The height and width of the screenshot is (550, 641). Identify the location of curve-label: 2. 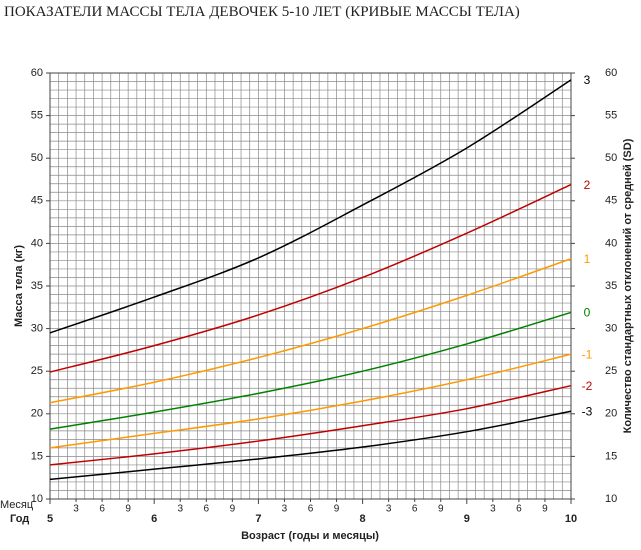
(587, 185).